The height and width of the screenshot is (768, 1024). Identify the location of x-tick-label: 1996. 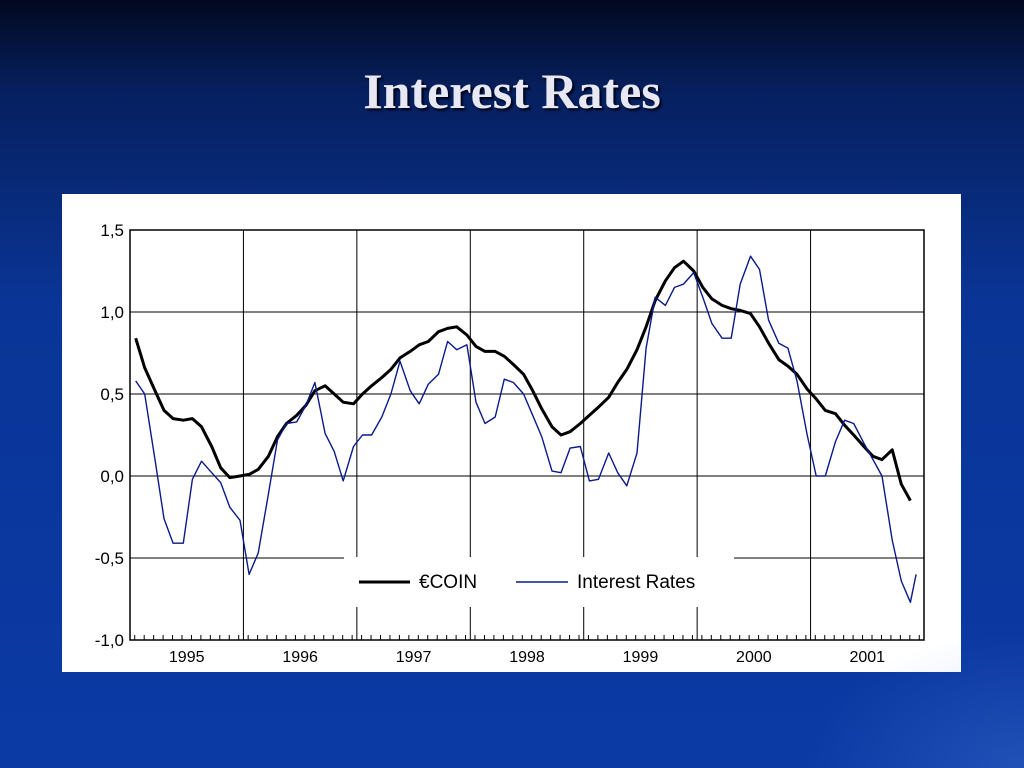
(300, 657).